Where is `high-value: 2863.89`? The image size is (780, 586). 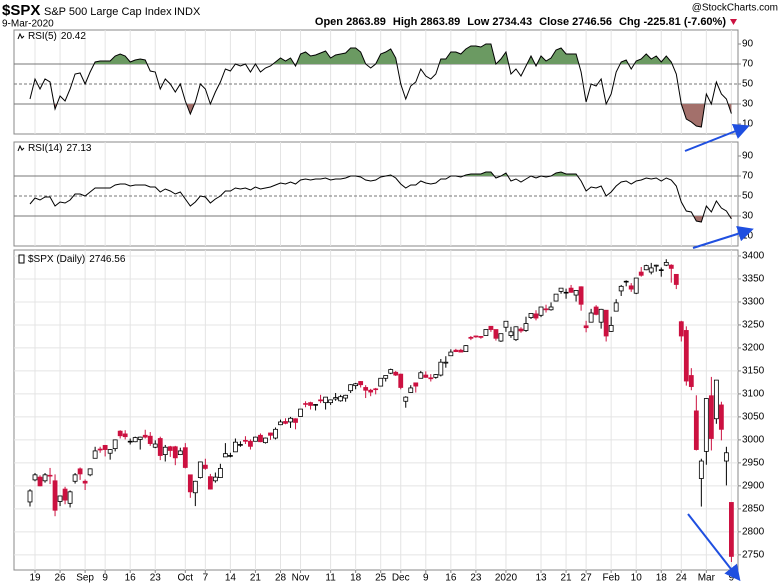 high-value: 2863.89 is located at coordinates (440, 22).